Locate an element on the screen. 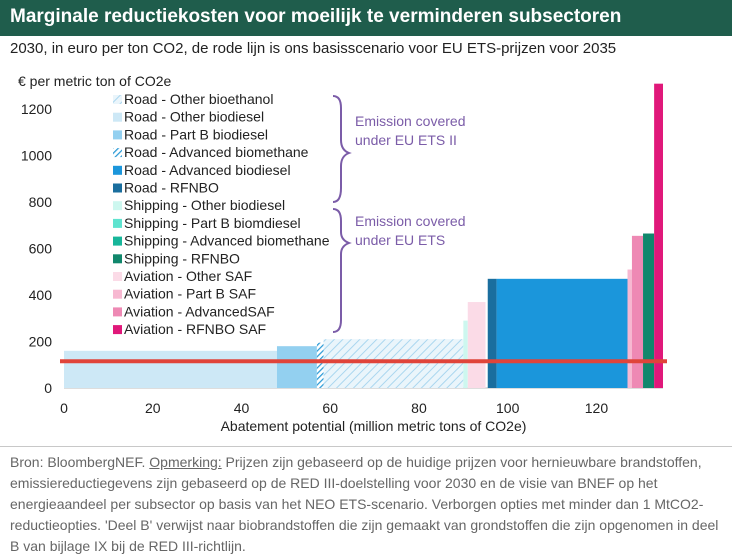 The image size is (732, 559). footnote-source: Bron: BloombergNEF. is located at coordinates (80, 462).